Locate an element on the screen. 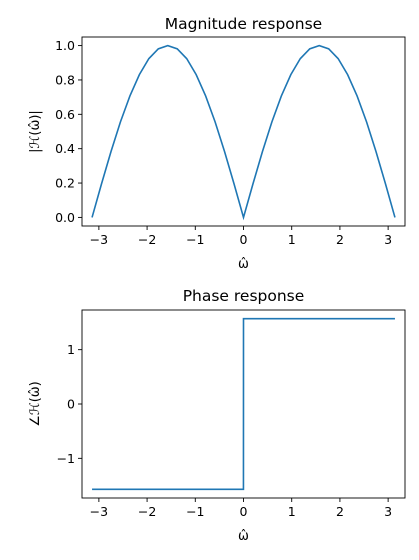  magnitude-y-tick-label: 0.2 is located at coordinates (65, 183).